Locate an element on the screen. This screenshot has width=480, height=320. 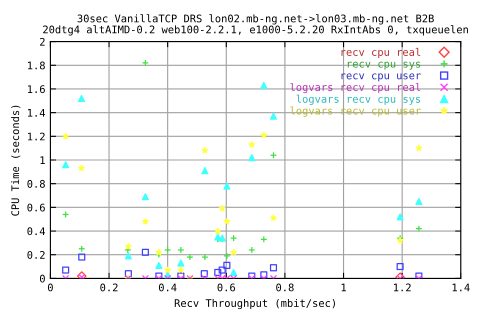
y-tick-label: 1.4 is located at coordinates (37, 113).